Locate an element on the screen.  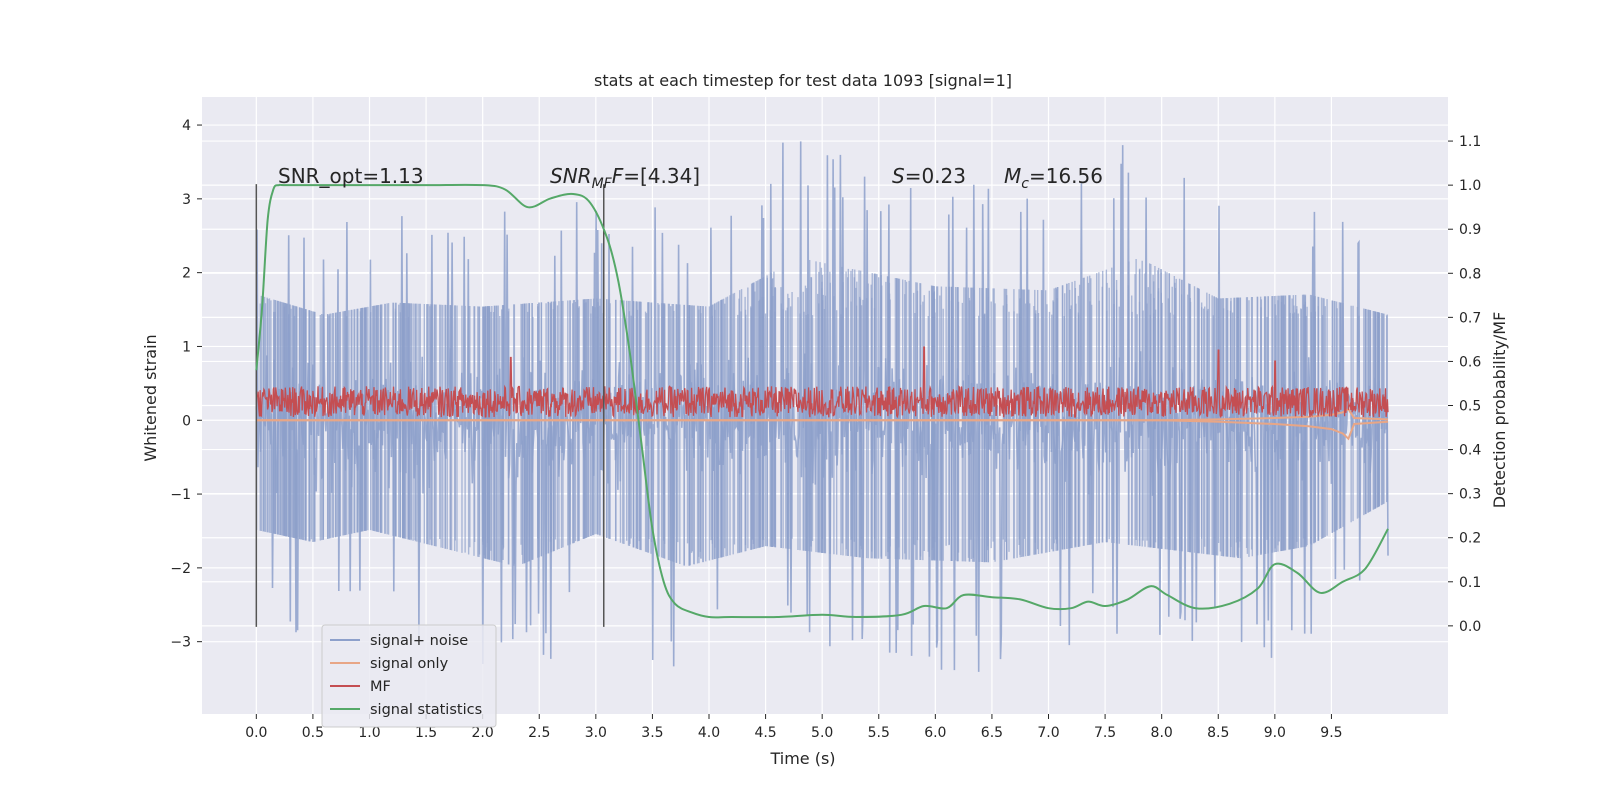
x-tick-label: 7.0 is located at coordinates (1048, 733).